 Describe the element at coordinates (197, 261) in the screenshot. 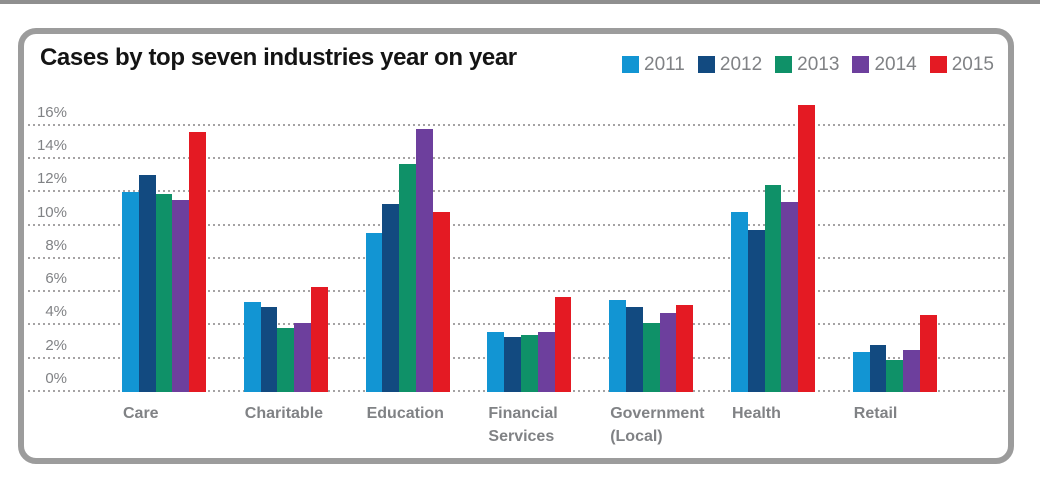

I see `bar-2015-care` at that location.